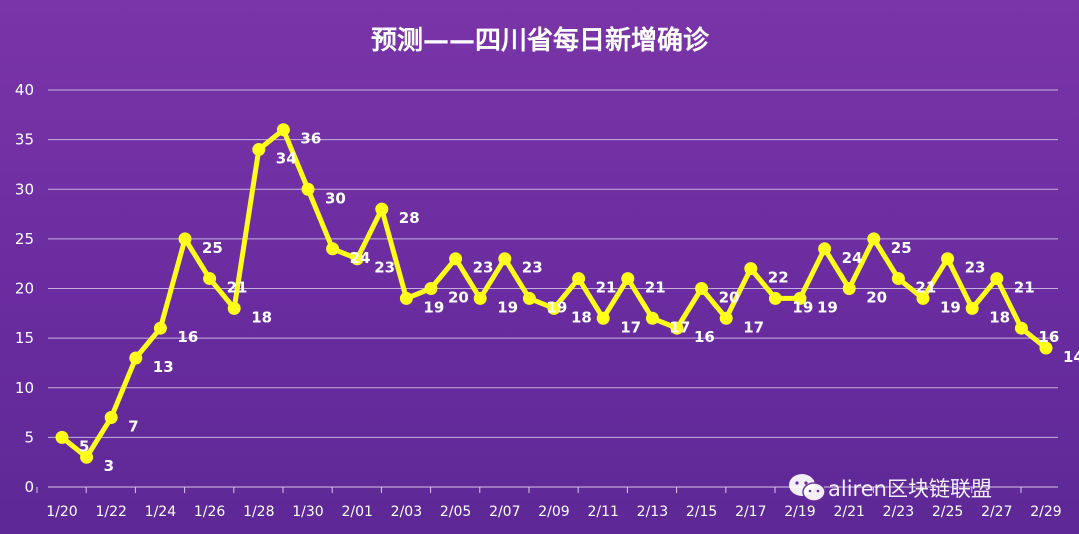 The image size is (1079, 534). What do you see at coordinates (778, 278) in the screenshot?
I see `data-label: 22` at bounding box center [778, 278].